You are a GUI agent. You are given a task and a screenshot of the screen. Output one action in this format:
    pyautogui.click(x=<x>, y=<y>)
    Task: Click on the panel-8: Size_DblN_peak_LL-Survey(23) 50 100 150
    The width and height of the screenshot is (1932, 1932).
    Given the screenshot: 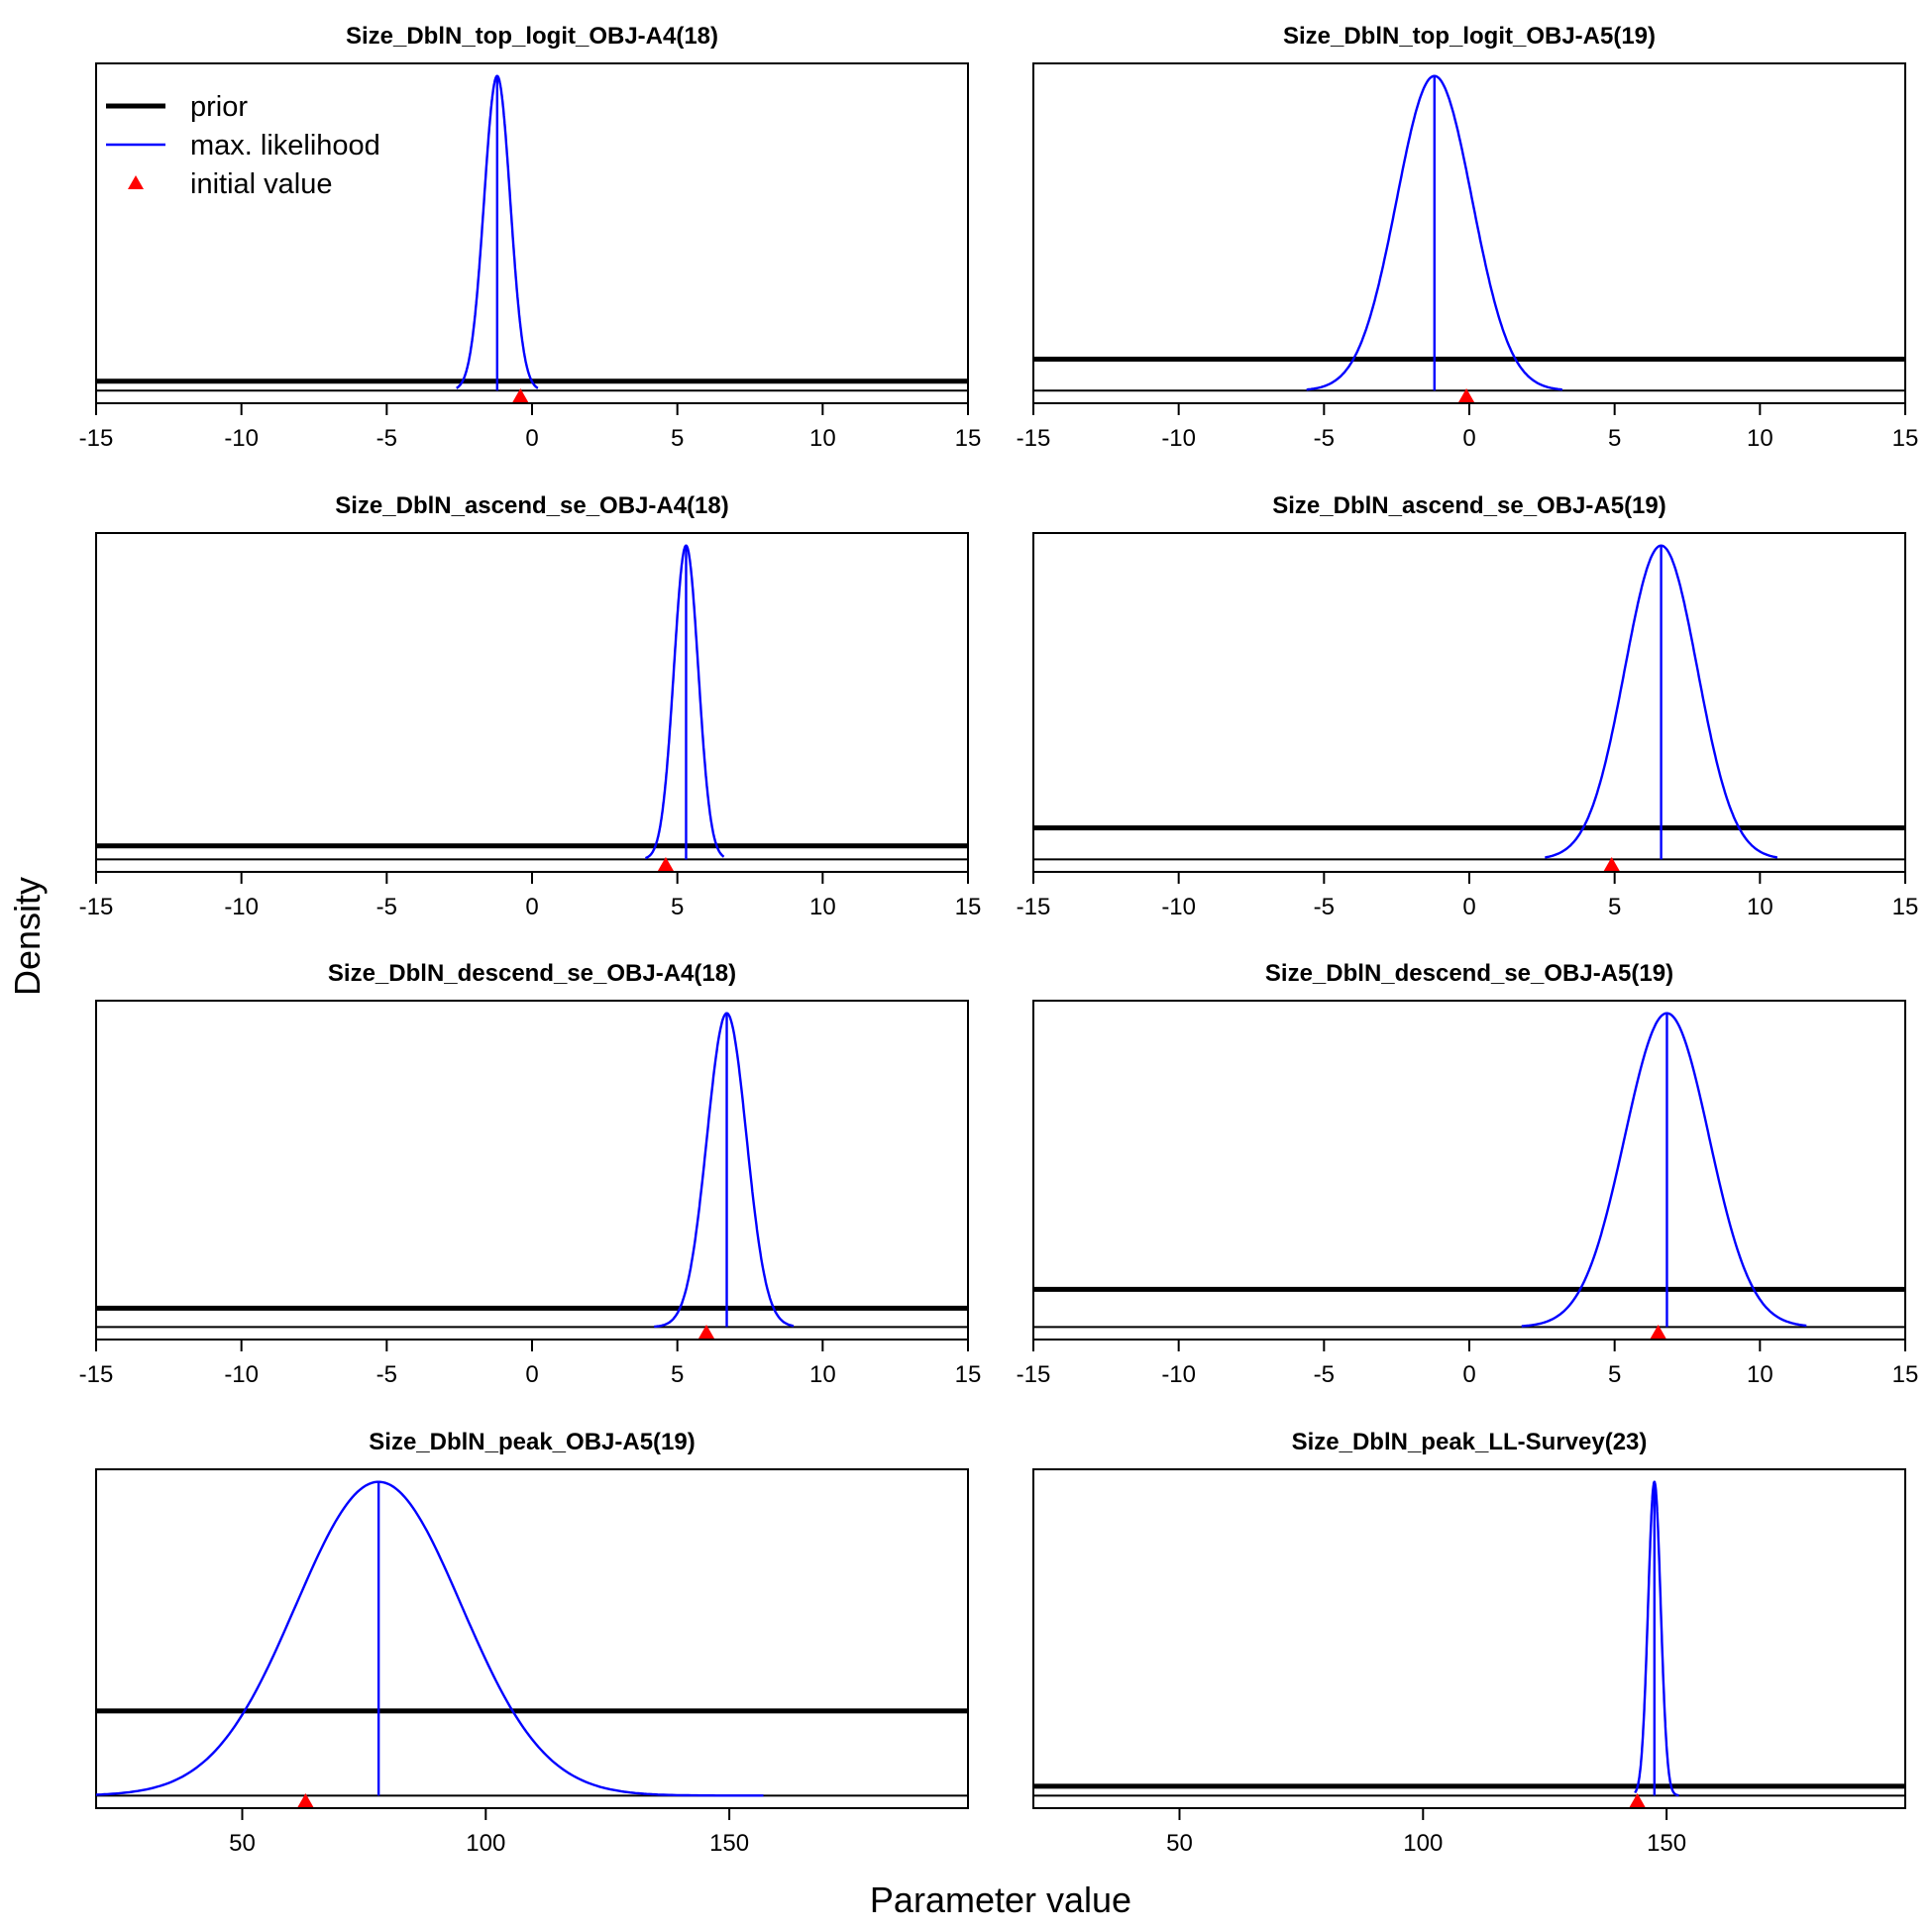 What is the action you would take?
    pyautogui.click(x=1469, y=1643)
    